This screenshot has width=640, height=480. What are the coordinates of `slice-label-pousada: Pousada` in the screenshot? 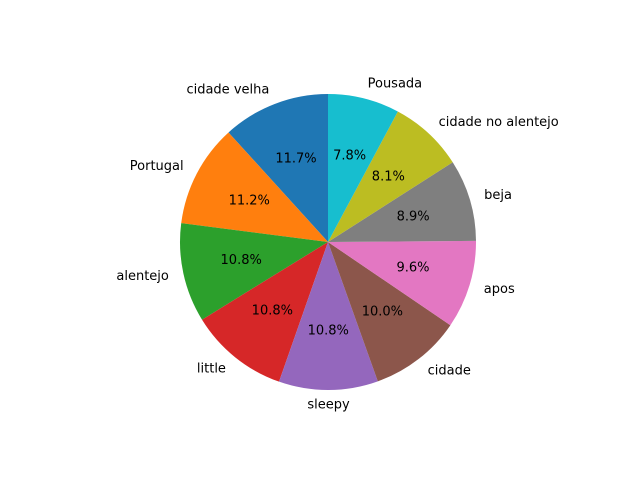 It's located at (395, 84).